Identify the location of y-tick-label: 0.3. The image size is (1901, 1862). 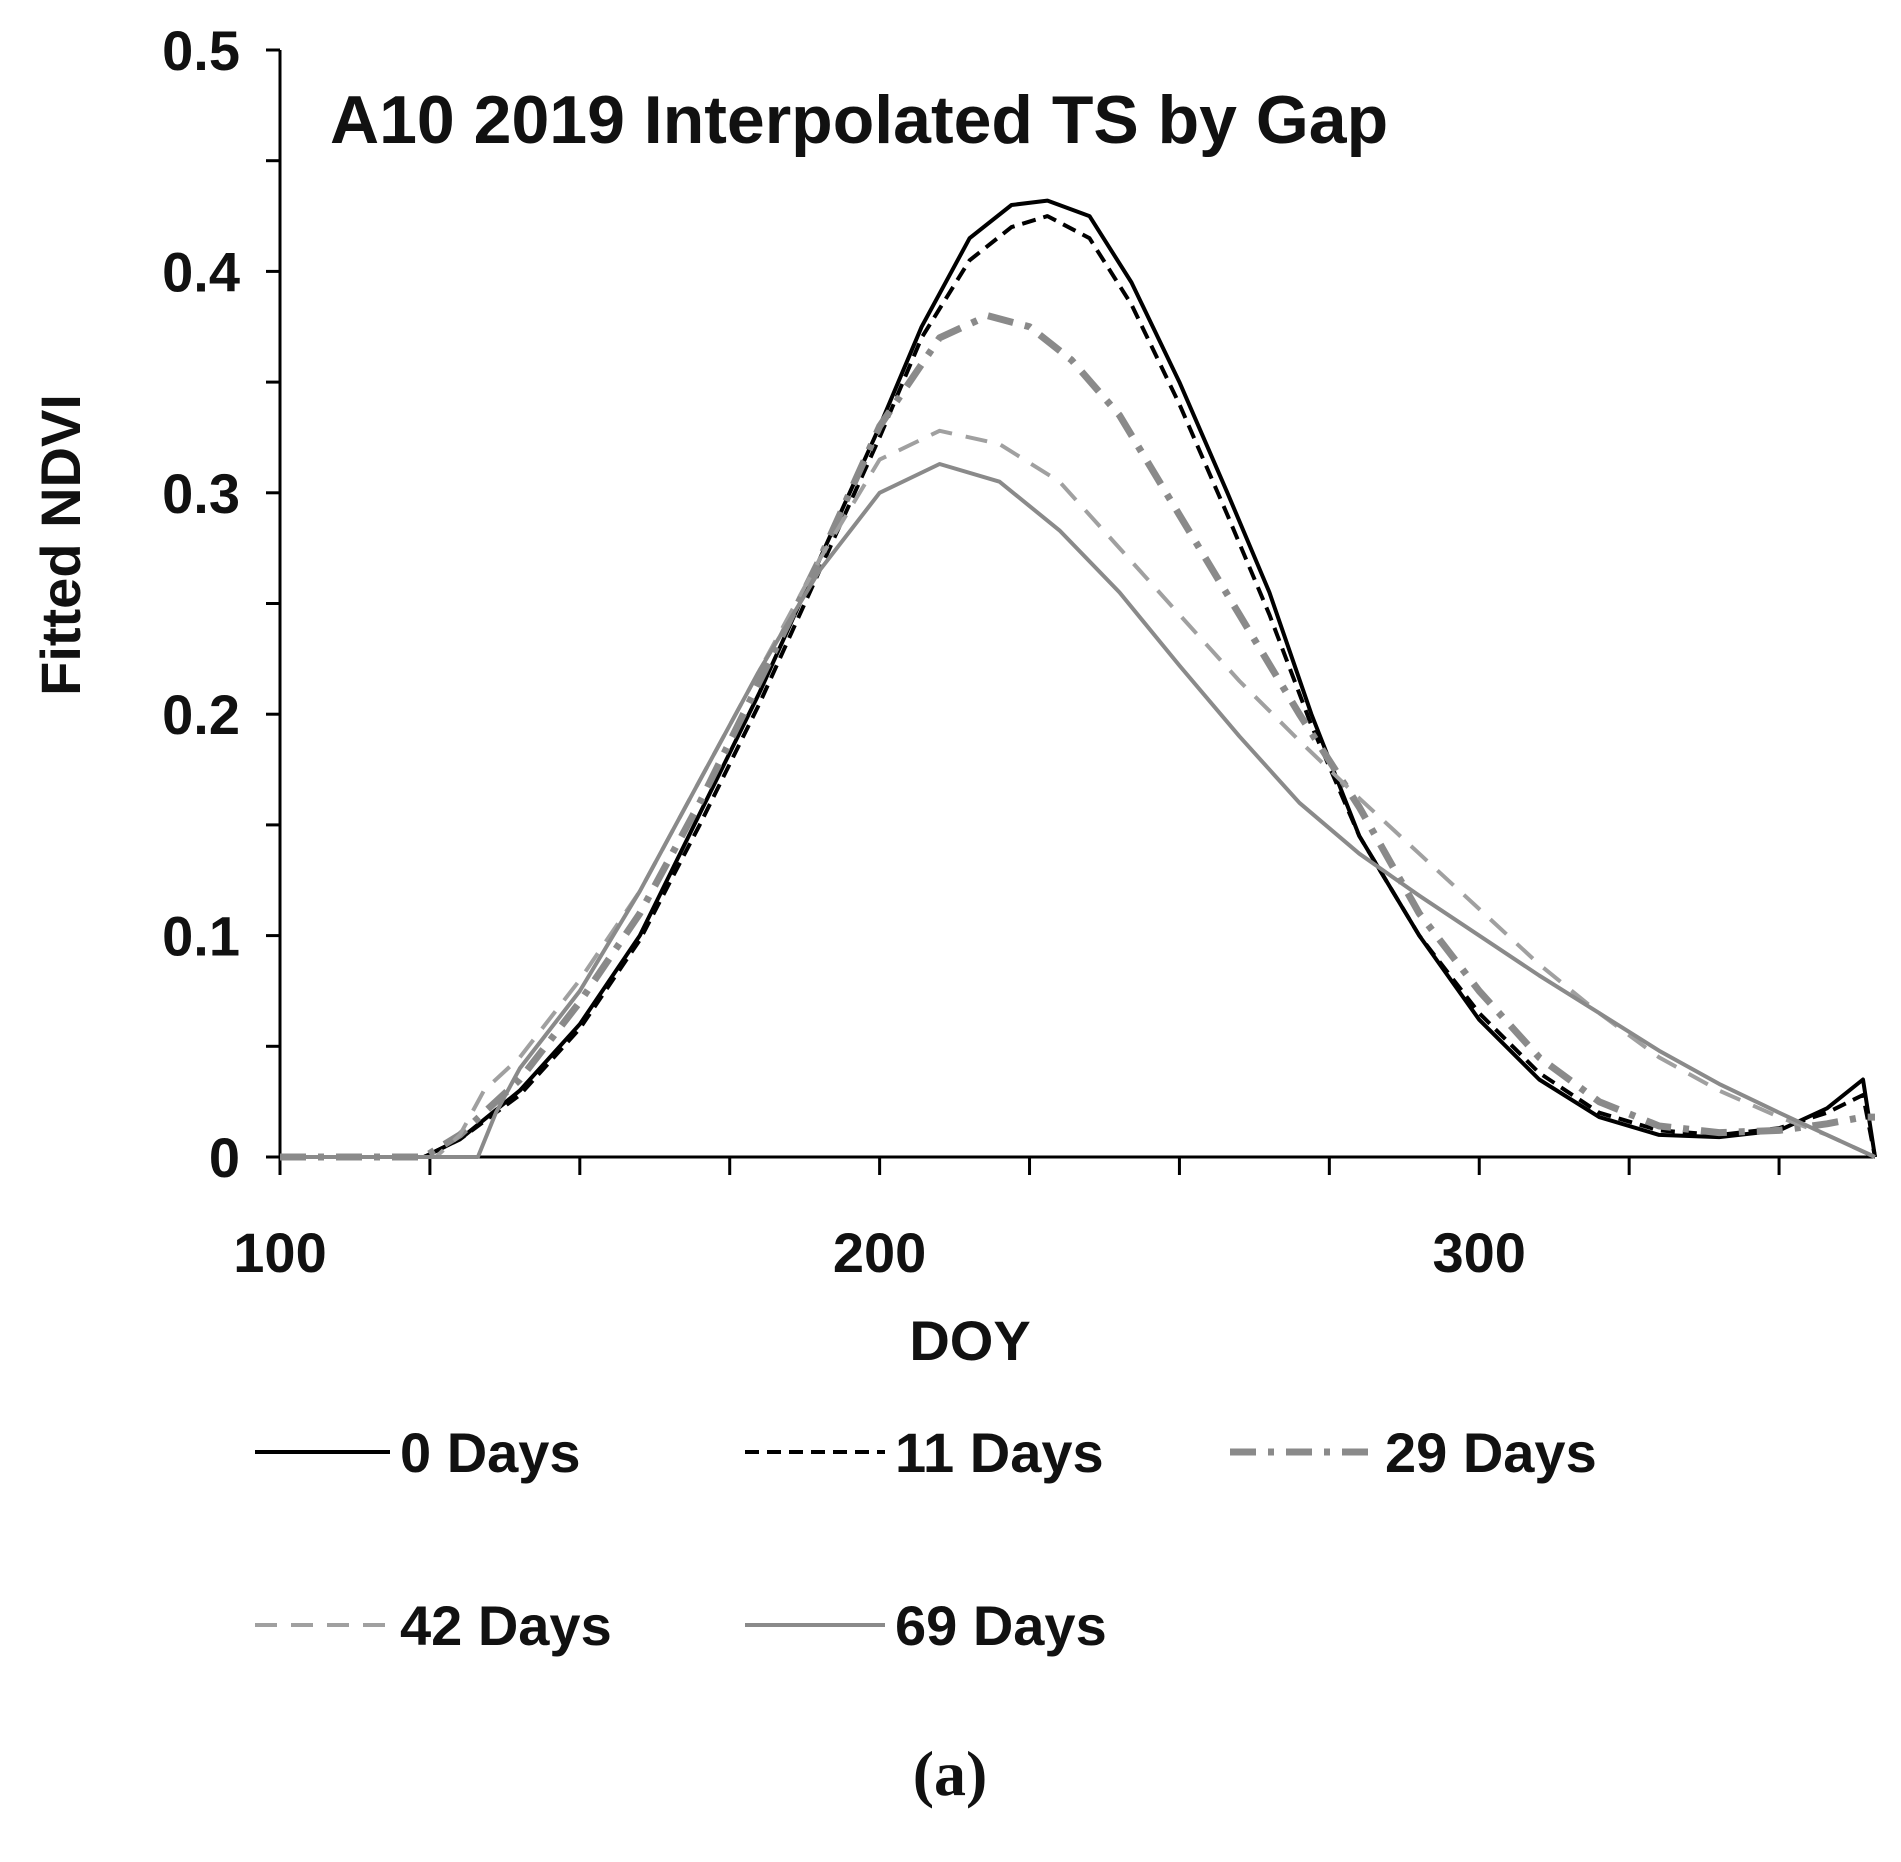
(201, 493).